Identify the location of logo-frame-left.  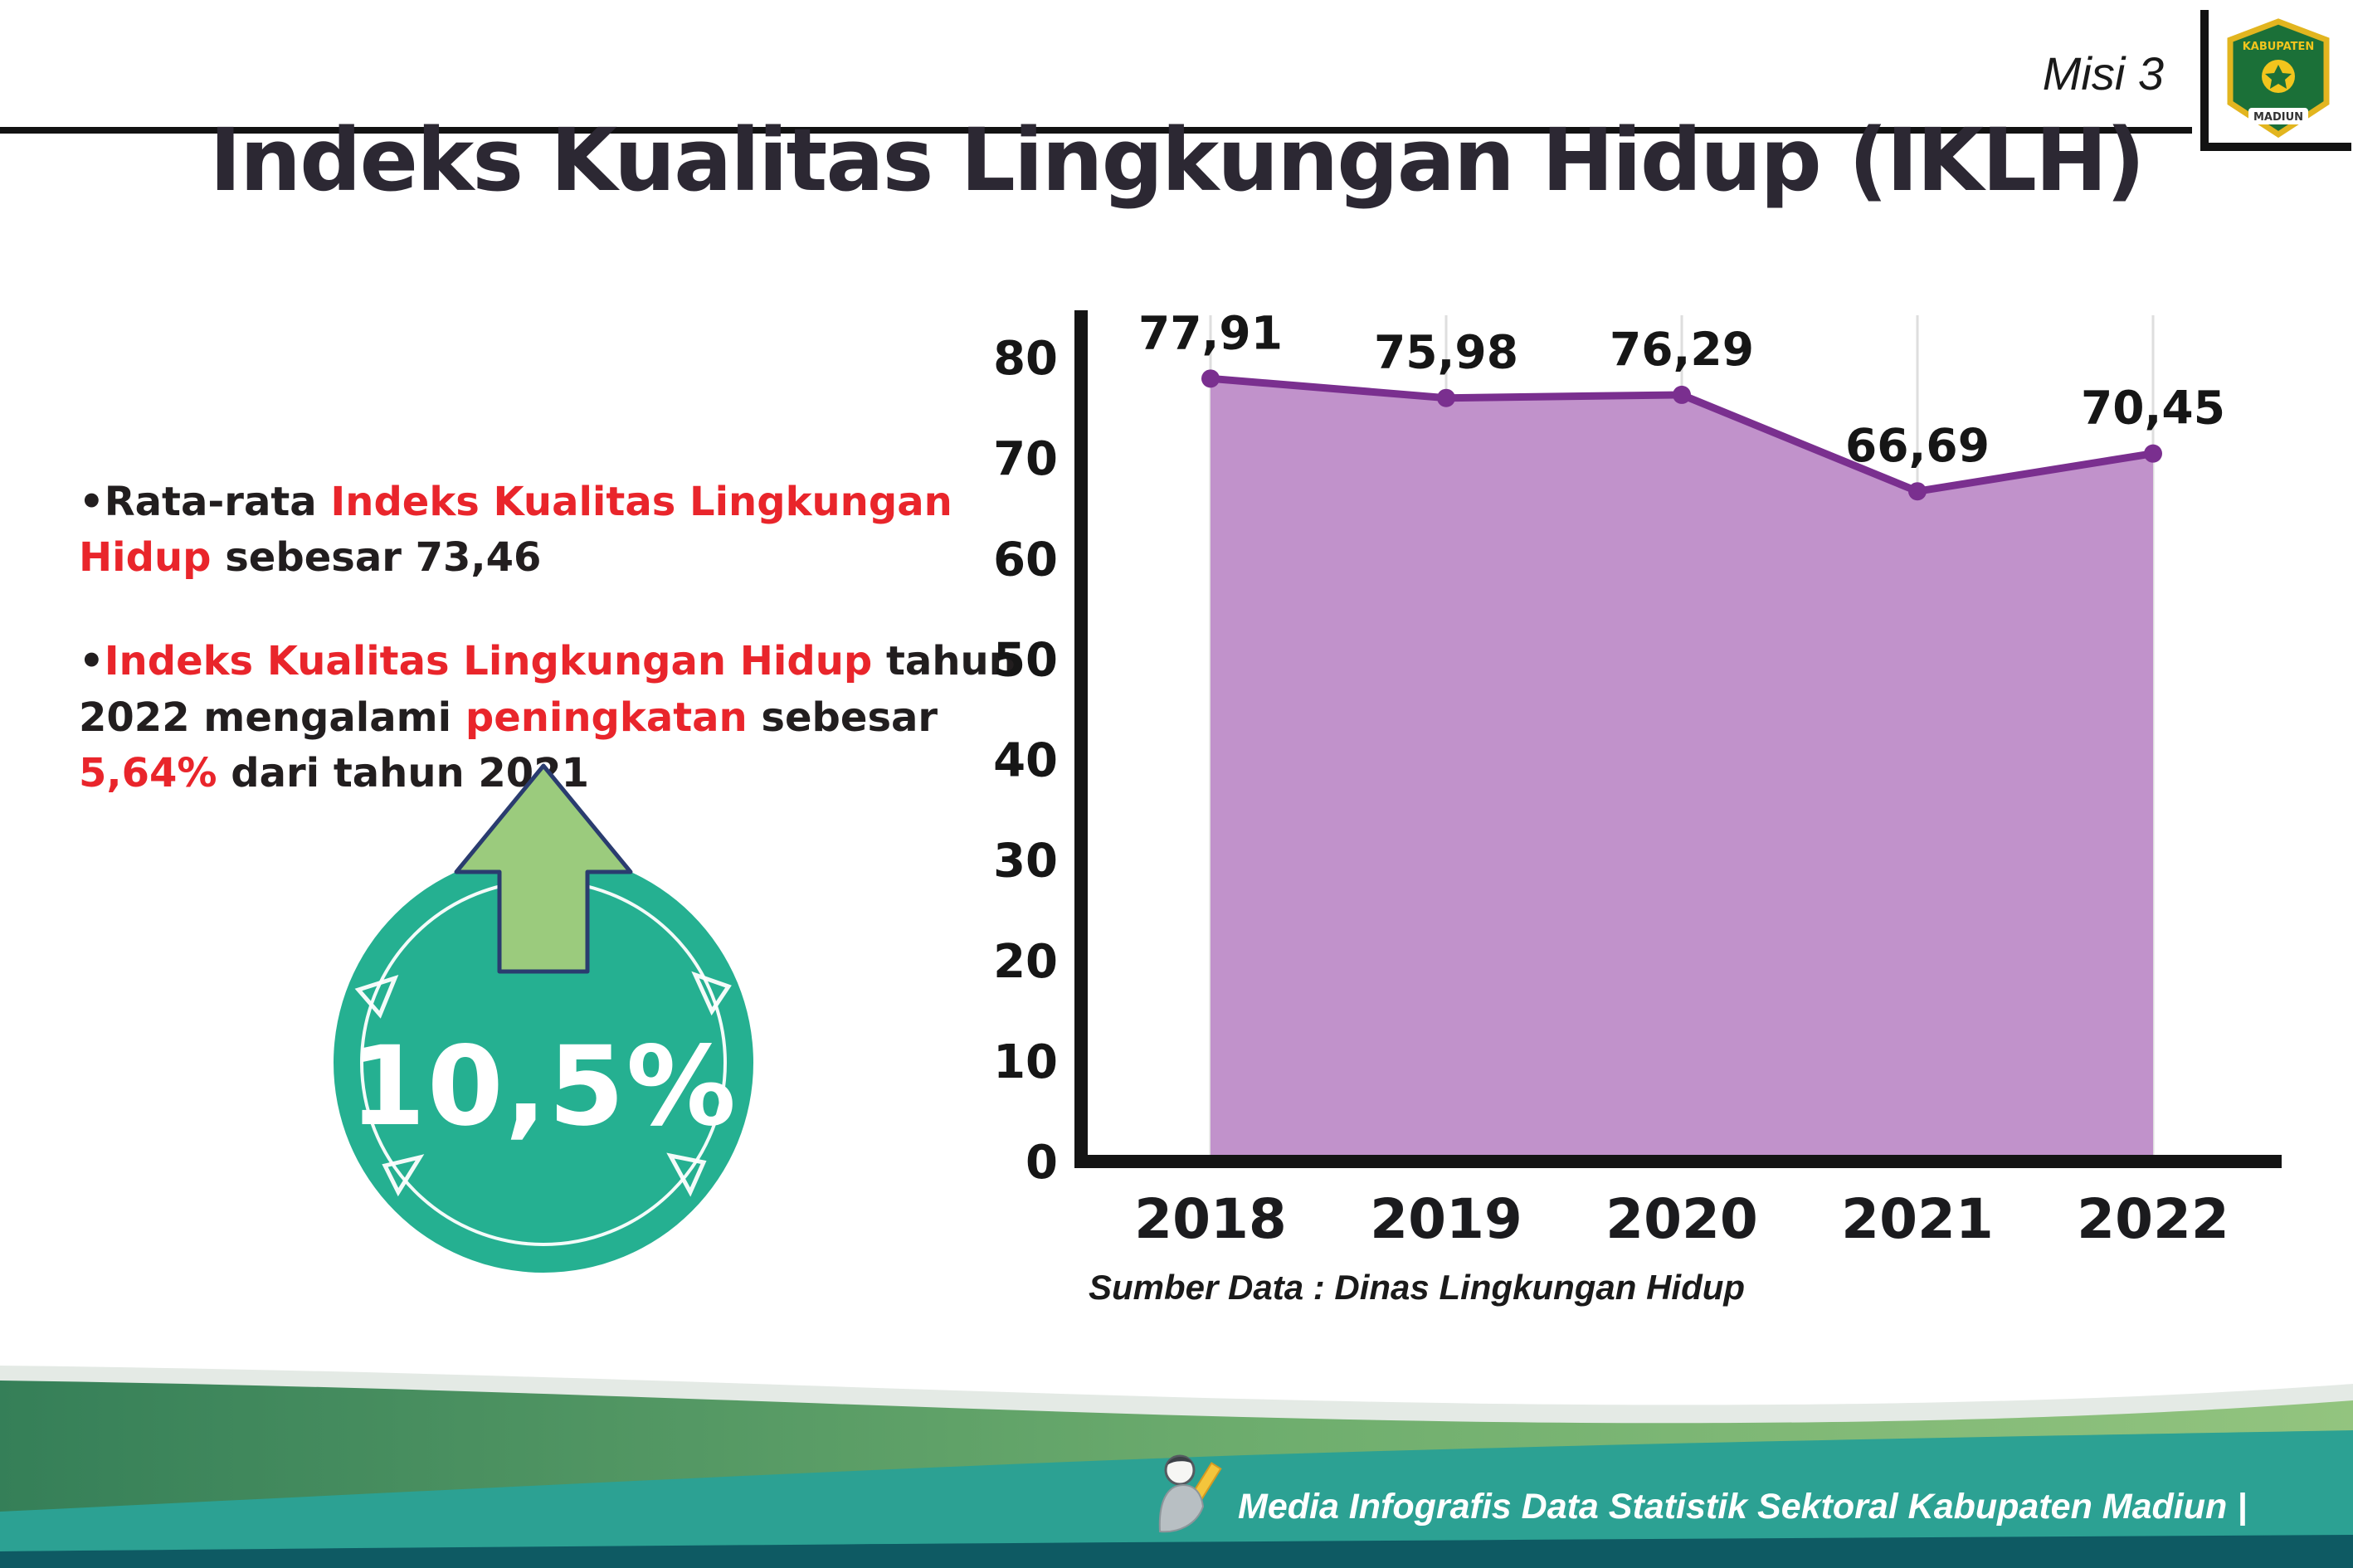
(2204, 80).